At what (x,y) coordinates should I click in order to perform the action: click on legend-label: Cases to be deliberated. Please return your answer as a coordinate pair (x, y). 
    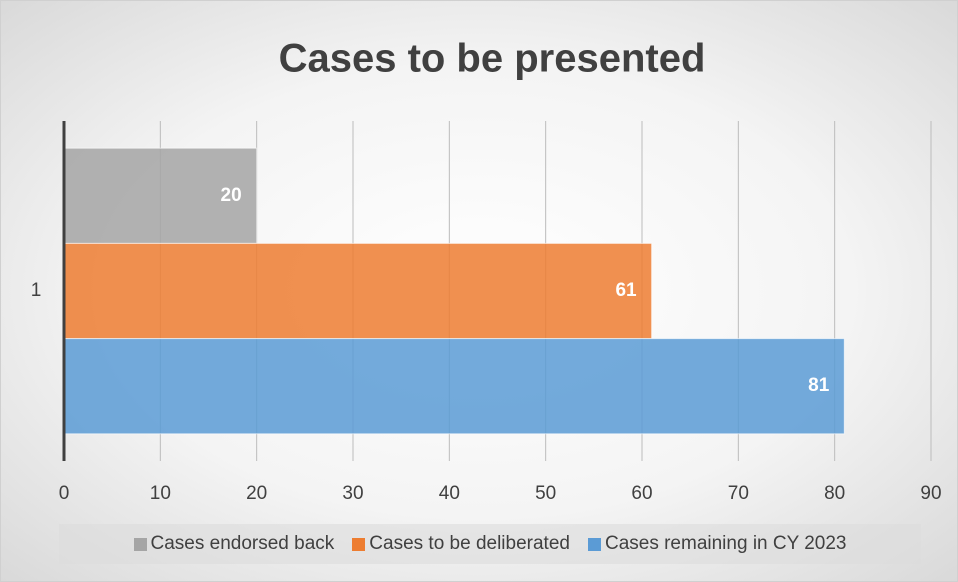
    Looking at the image, I should click on (469, 543).